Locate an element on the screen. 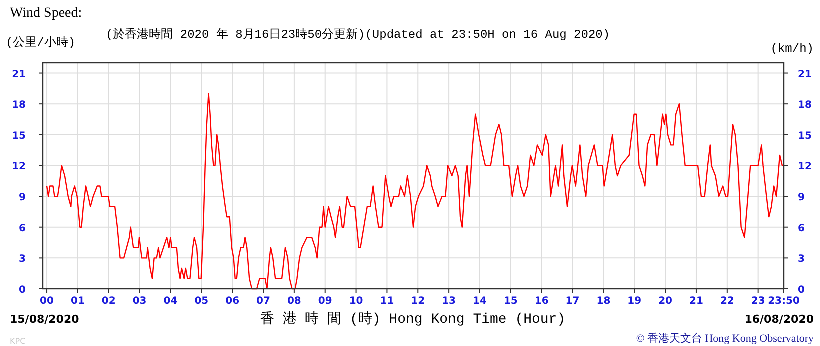  x-tick-label: 19 is located at coordinates (635, 301).